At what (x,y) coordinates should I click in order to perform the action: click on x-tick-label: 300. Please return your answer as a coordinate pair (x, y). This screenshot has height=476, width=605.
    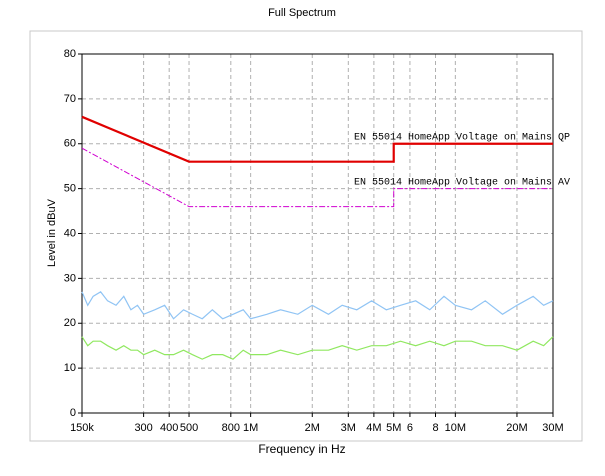
    Looking at the image, I should click on (143, 428).